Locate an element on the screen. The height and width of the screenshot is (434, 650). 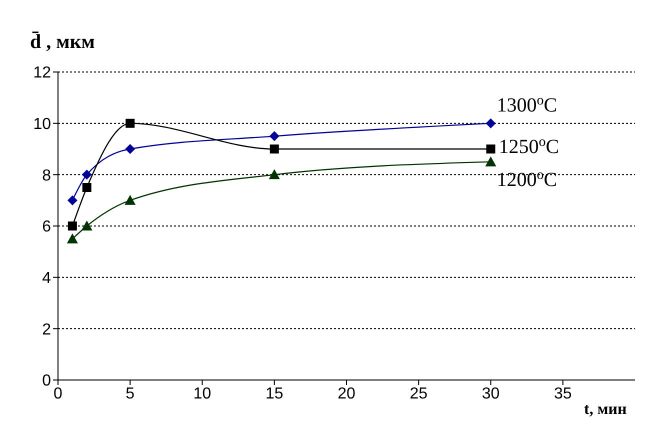
x-tick-label: 20 is located at coordinates (347, 393).